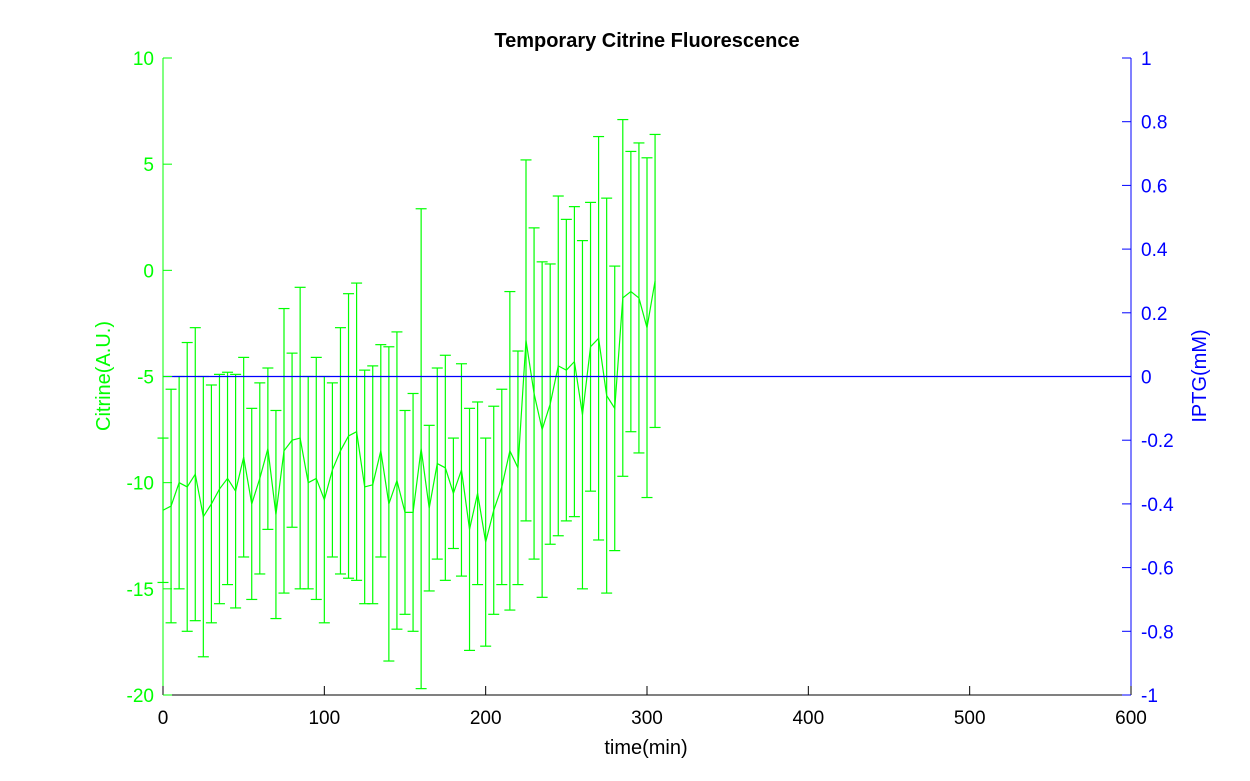 The width and height of the screenshot is (1250, 781). Describe the element at coordinates (1157, 632) in the screenshot. I see `y-right-tick-label: -0.8` at that location.